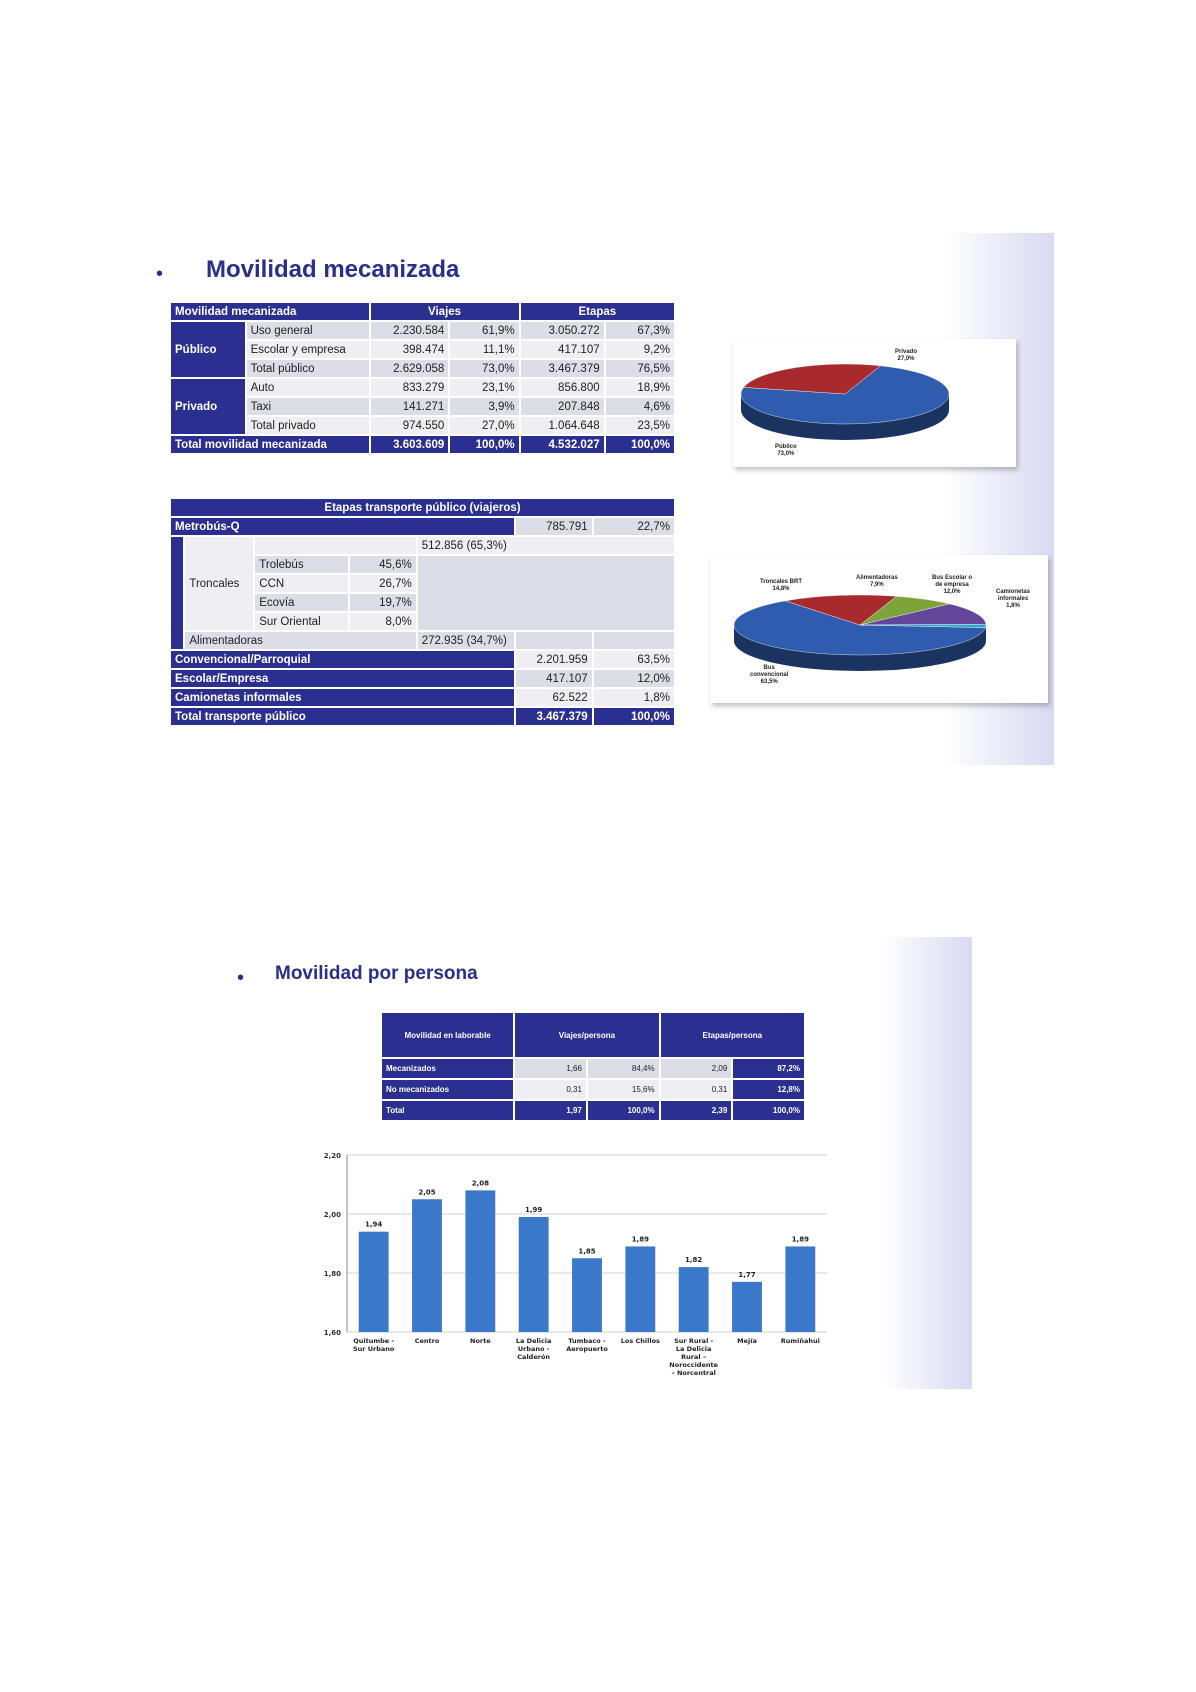 The image size is (1196, 1692). I want to click on etapas-value: 4.532.027, so click(562, 444).